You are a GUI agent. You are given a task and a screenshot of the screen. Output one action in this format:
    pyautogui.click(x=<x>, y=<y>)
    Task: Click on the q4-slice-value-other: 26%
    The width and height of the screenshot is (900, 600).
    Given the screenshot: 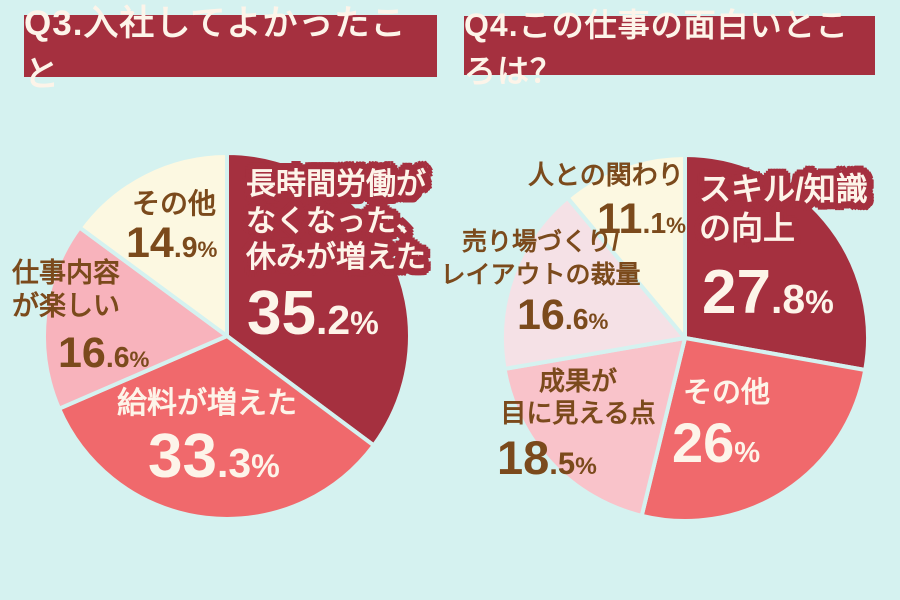 What is the action you would take?
    pyautogui.click(x=716, y=442)
    